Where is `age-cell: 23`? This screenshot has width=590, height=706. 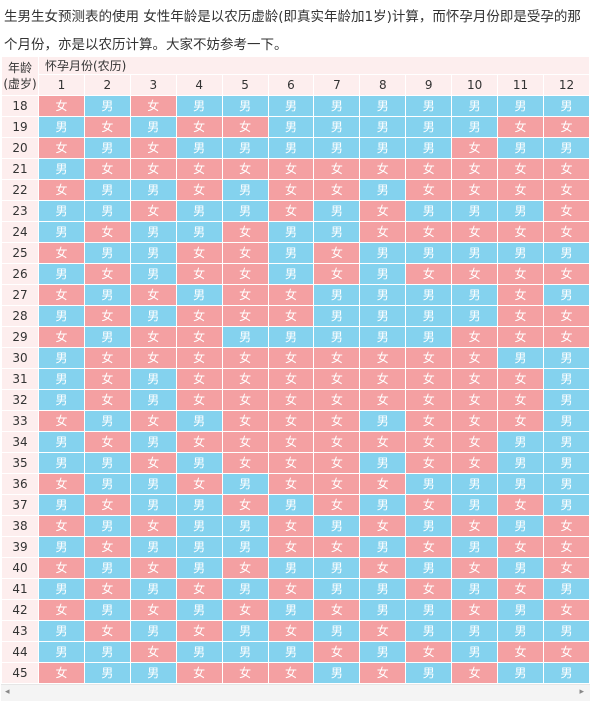
age-cell: 23 is located at coordinates (20, 211).